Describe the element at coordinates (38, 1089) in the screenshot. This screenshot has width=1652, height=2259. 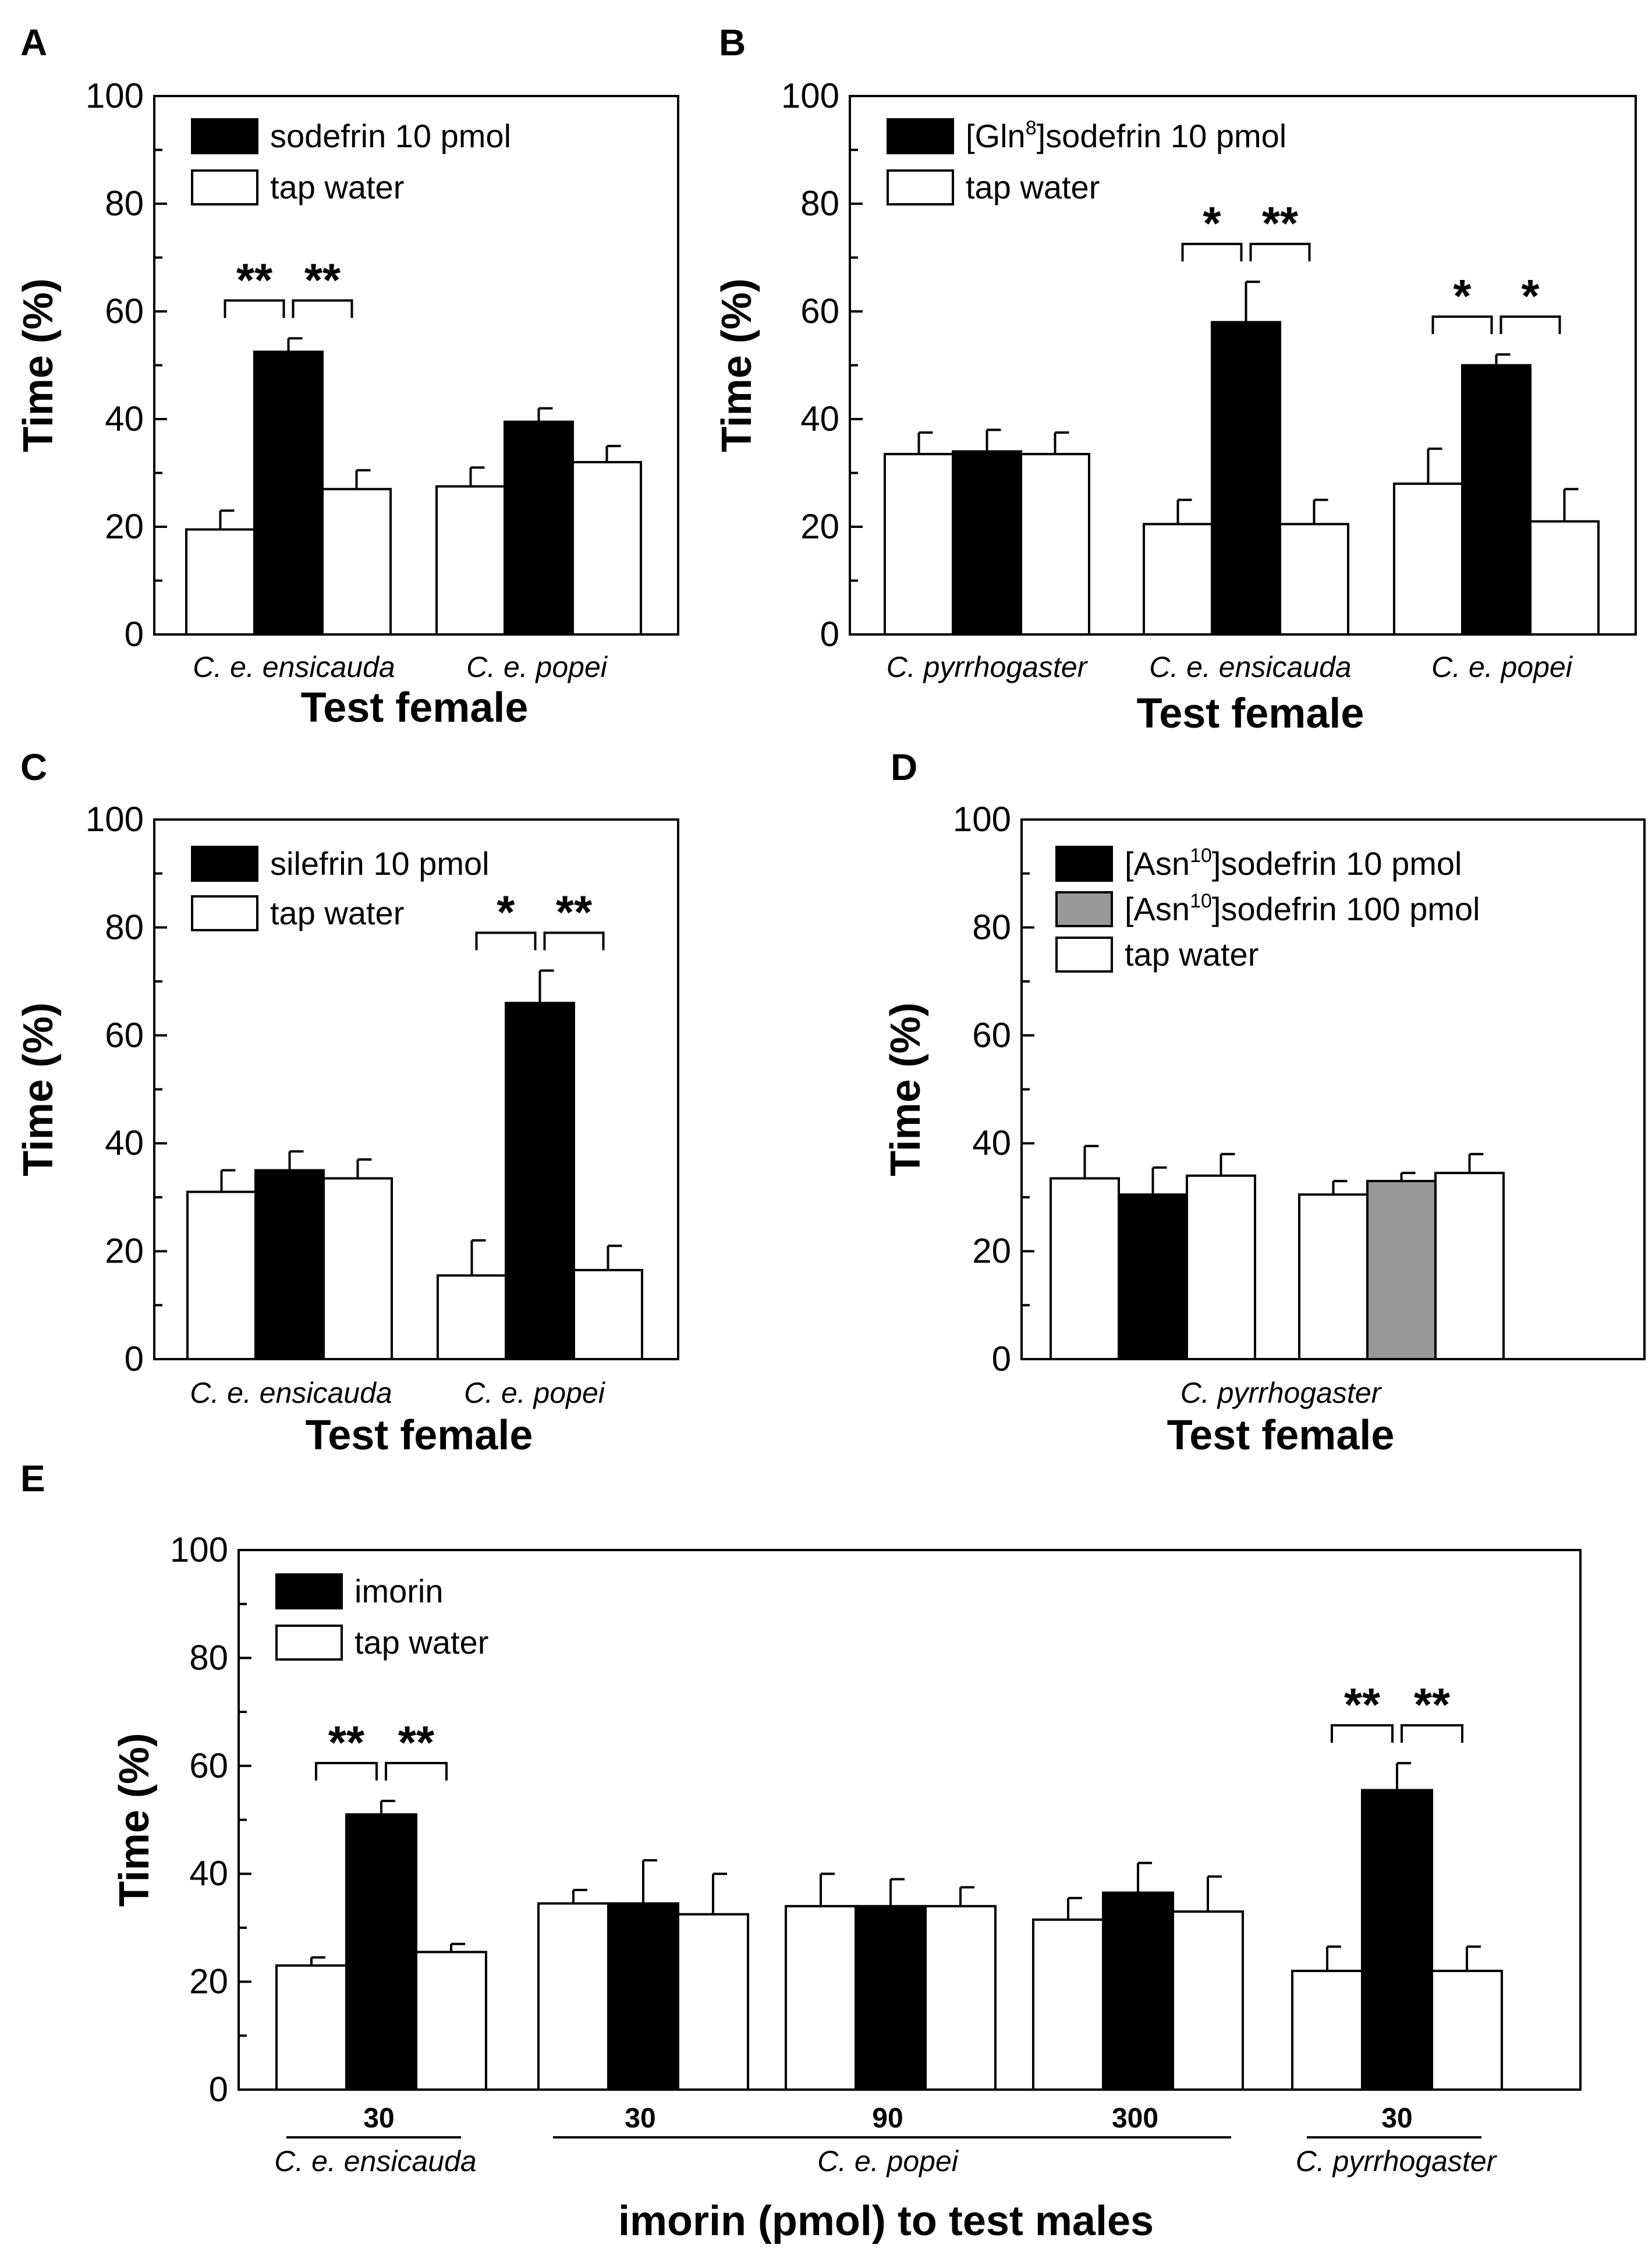
I see `panel-c-ylabel: Time (%)` at that location.